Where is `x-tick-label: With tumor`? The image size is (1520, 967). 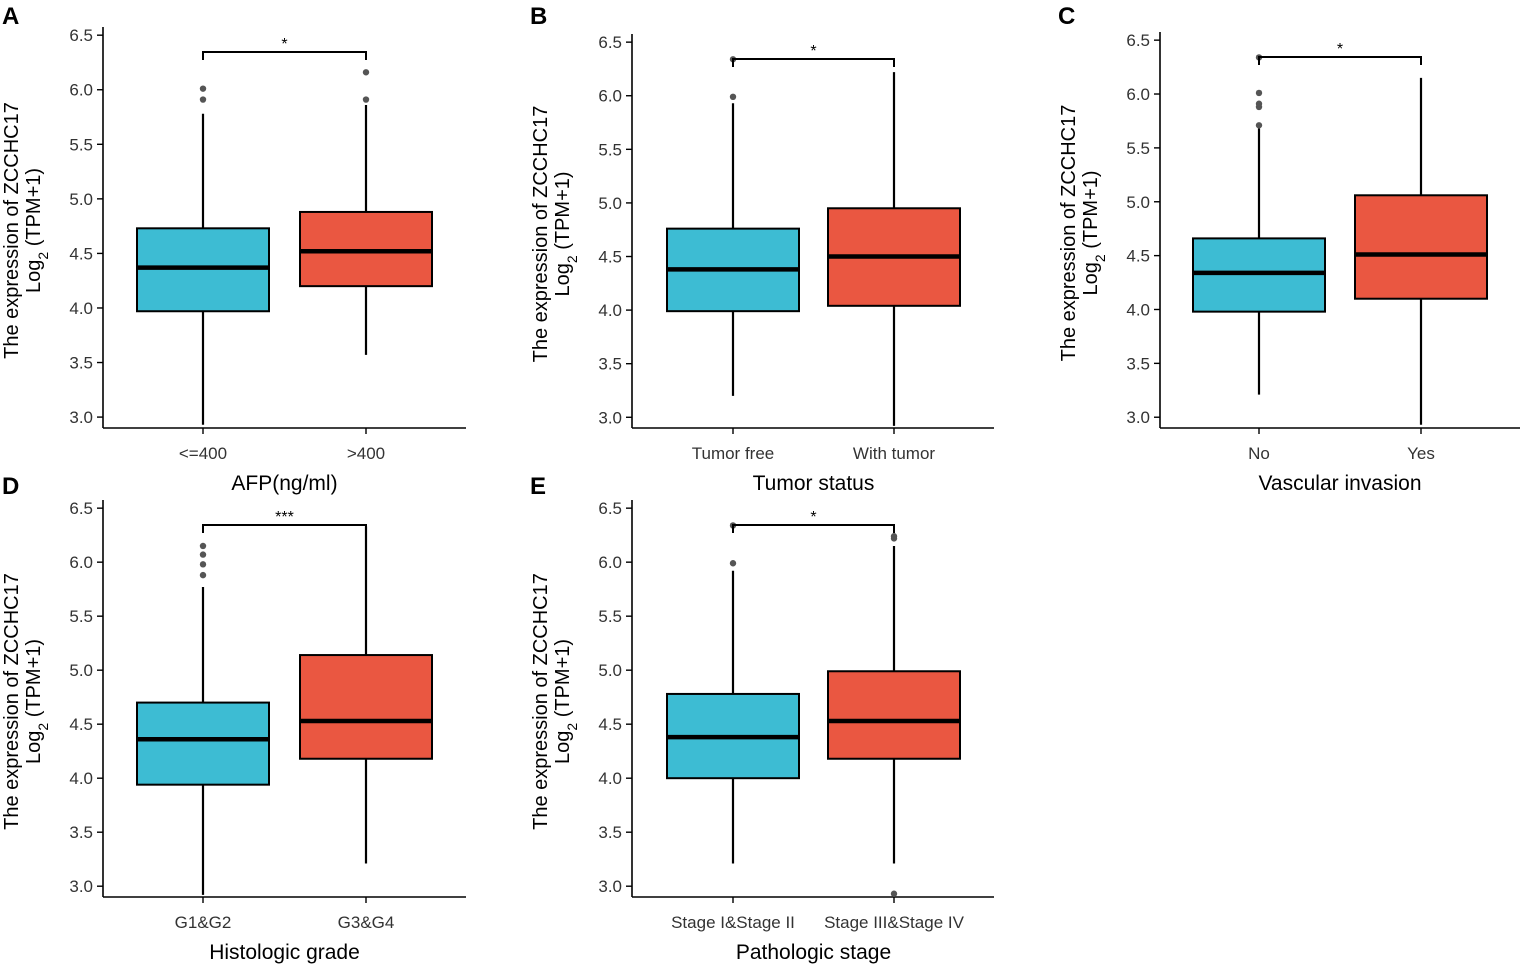
x-tick-label: With tumor is located at coordinates (894, 453).